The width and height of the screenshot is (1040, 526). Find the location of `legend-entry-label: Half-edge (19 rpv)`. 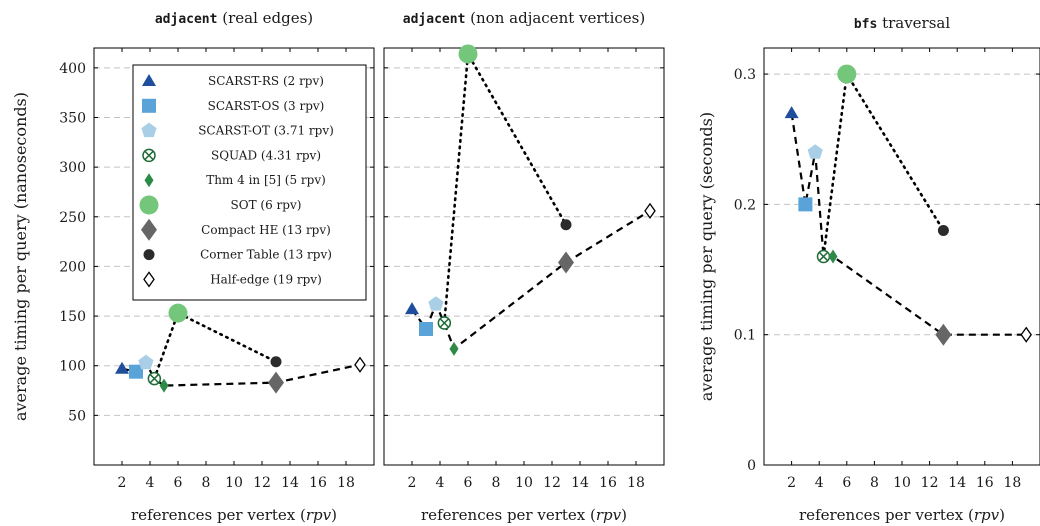

legend-entry-label: Half-edge (19 rpv) is located at coordinates (266, 279).